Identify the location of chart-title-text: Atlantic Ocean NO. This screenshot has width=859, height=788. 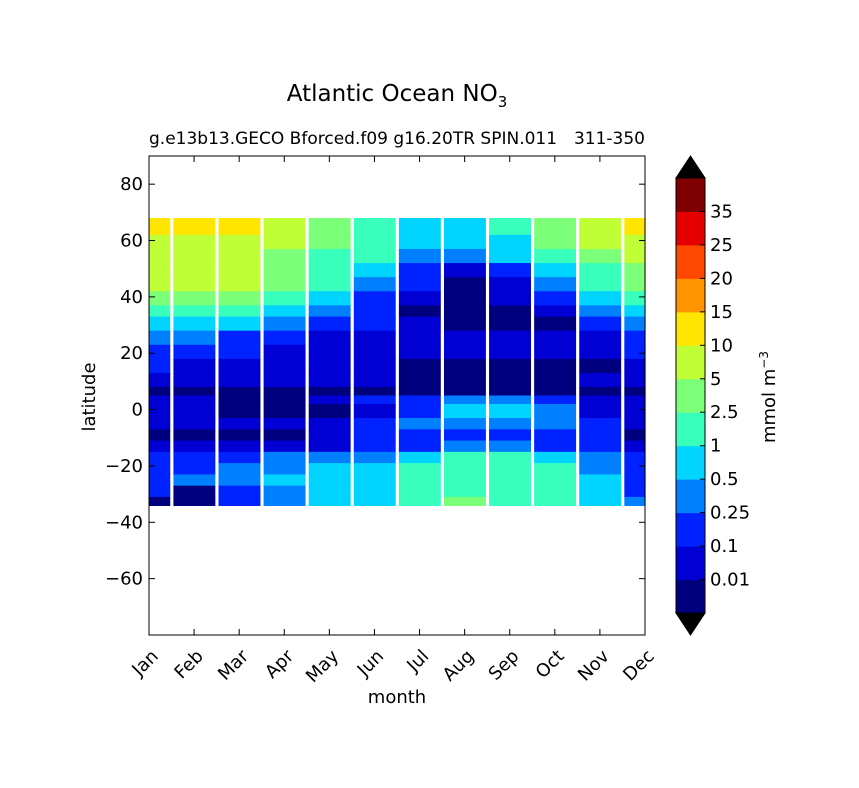
(392, 94).